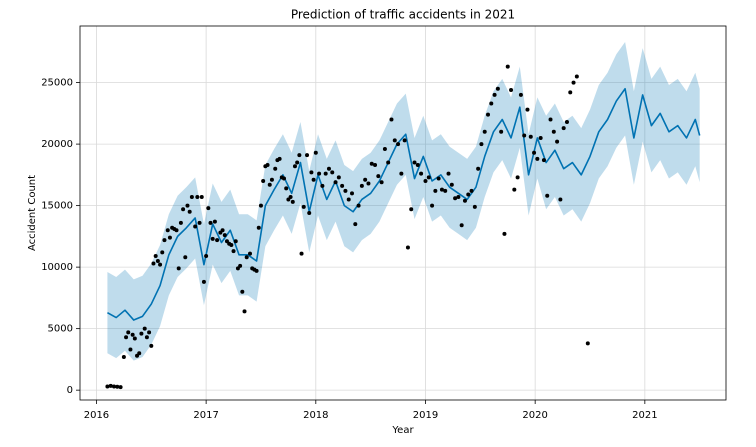 Image resolution: width=756 pixels, height=447 pixels. What do you see at coordinates (425, 415) in the screenshot?
I see `x-tick-label: 2019` at bounding box center [425, 415].